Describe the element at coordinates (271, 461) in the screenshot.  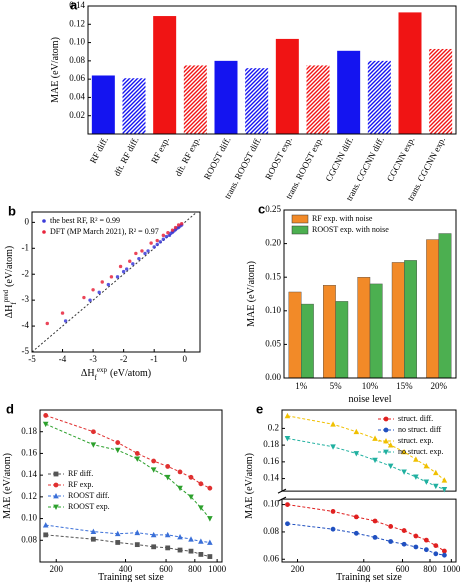
I see `y-tick-label: 0.16` at that location.